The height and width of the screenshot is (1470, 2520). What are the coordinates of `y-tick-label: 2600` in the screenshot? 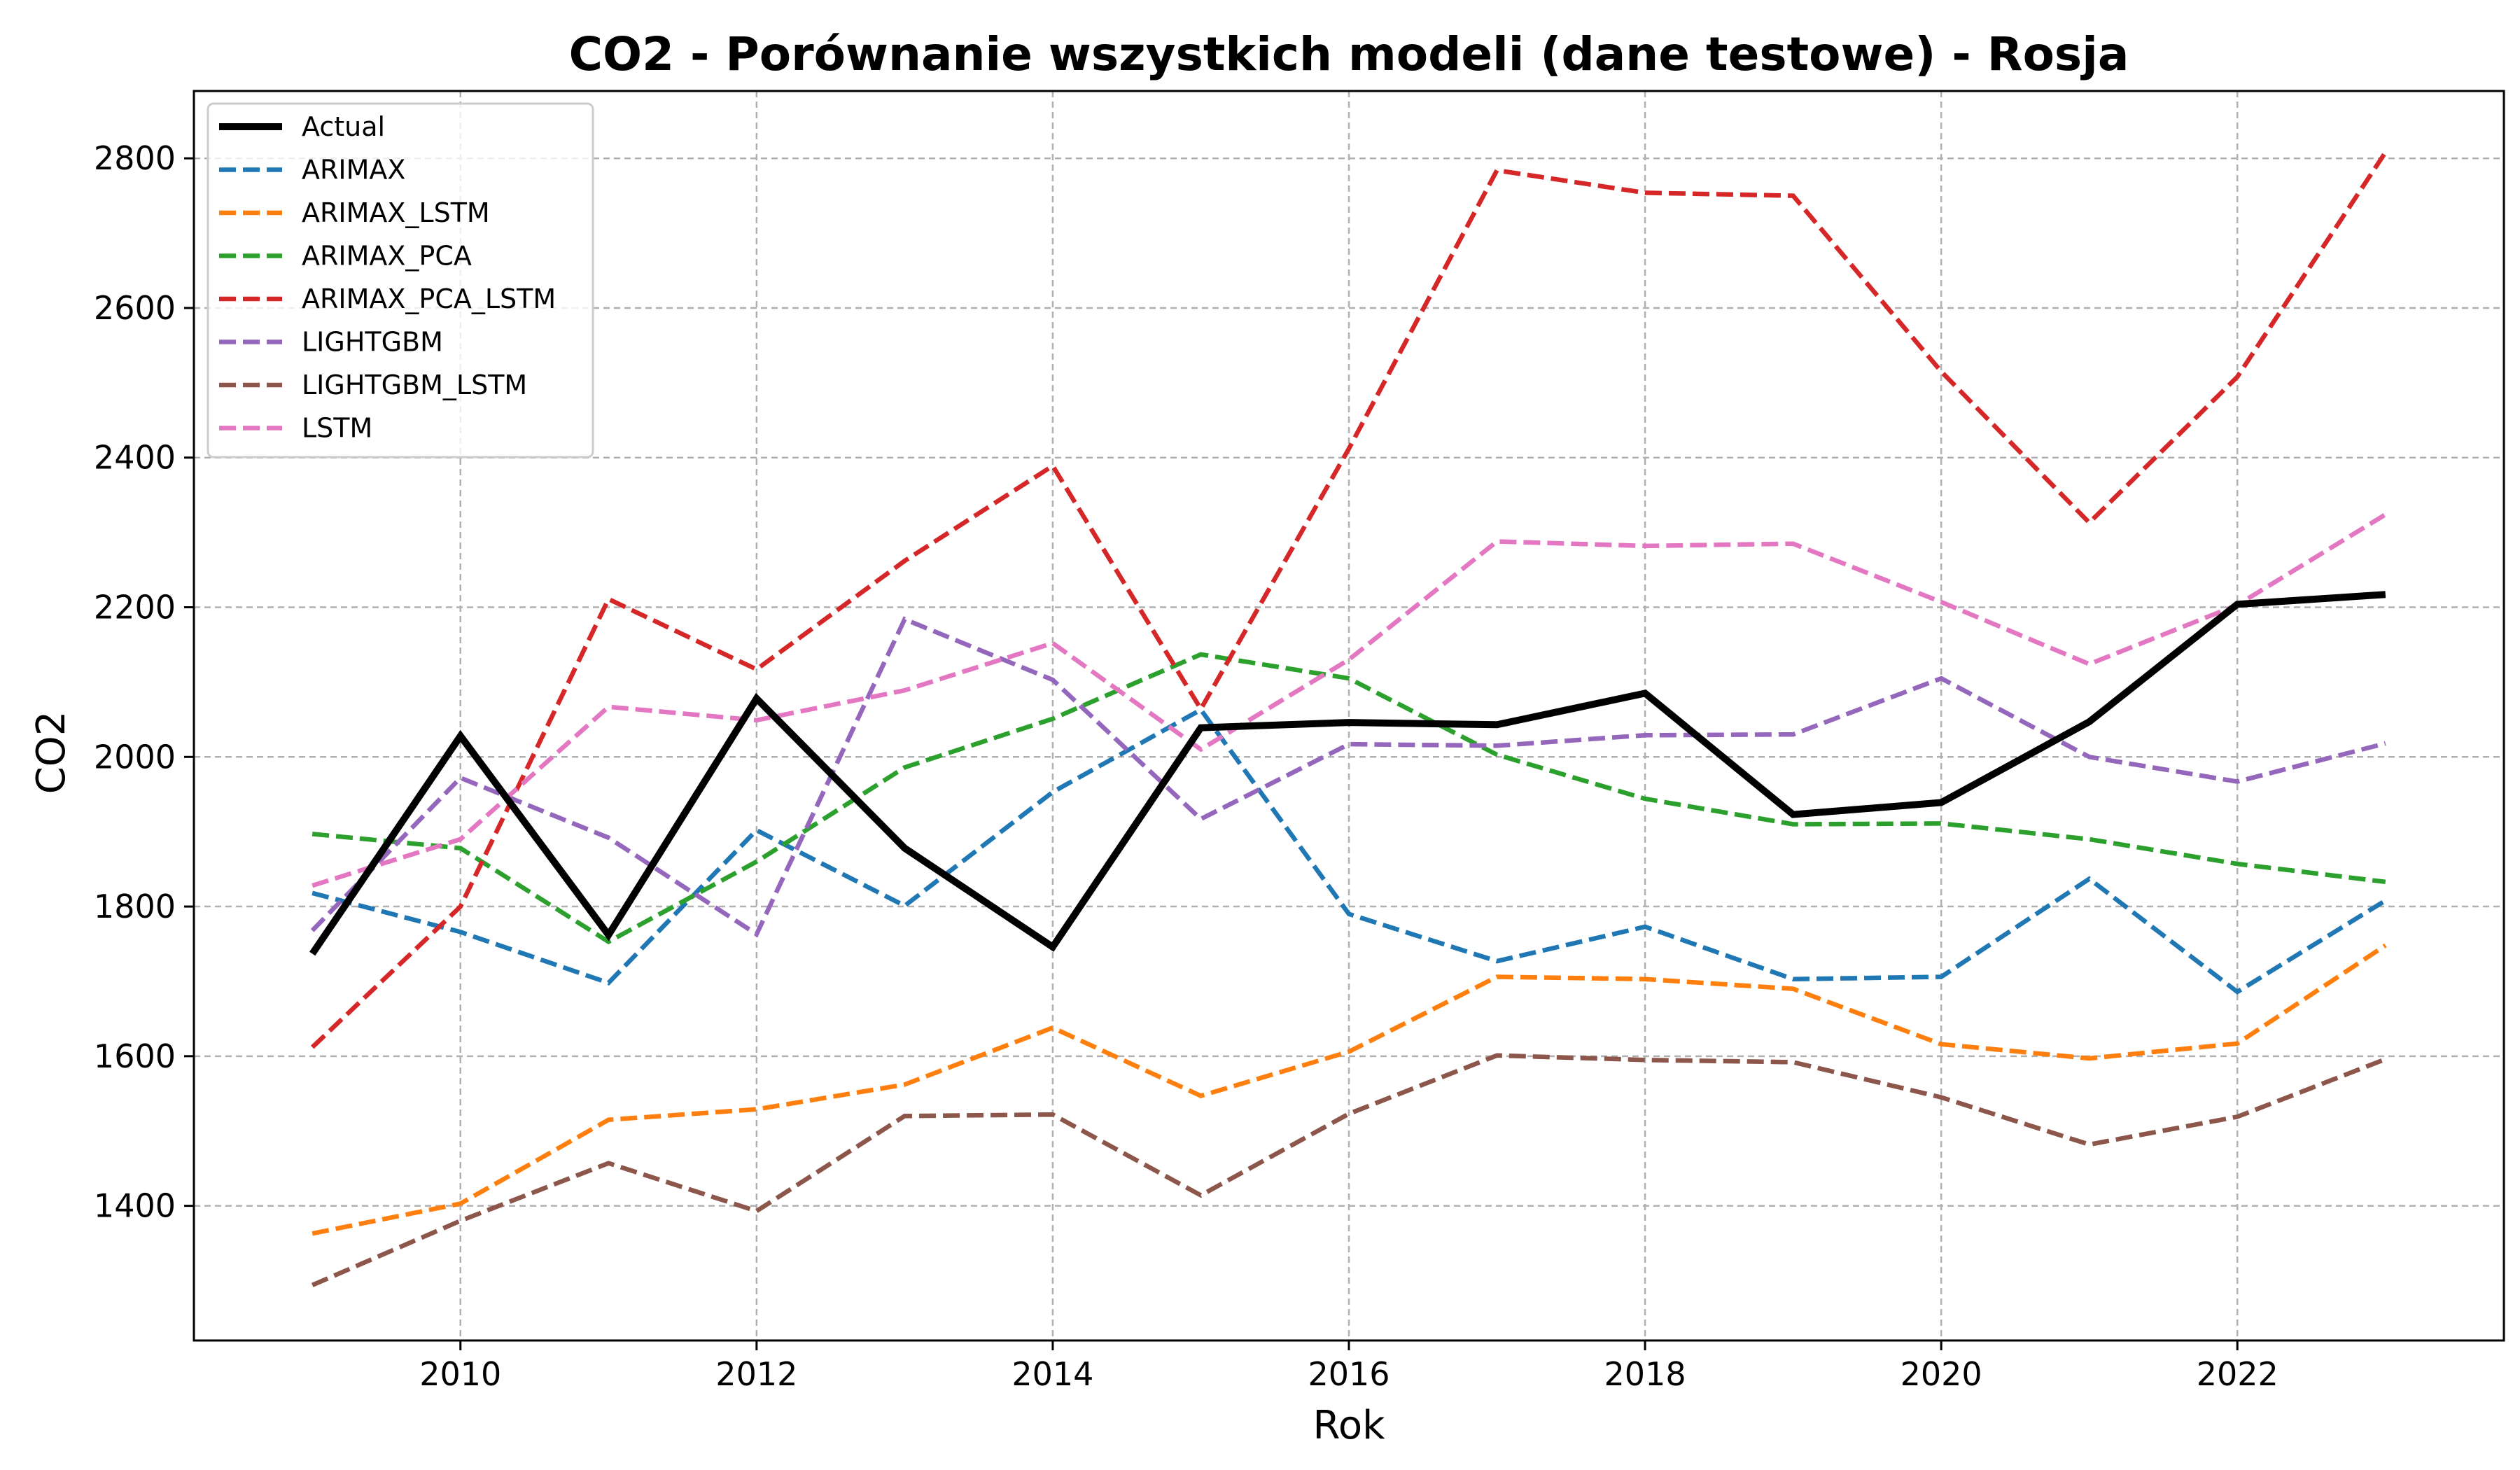 It's located at (135, 308).